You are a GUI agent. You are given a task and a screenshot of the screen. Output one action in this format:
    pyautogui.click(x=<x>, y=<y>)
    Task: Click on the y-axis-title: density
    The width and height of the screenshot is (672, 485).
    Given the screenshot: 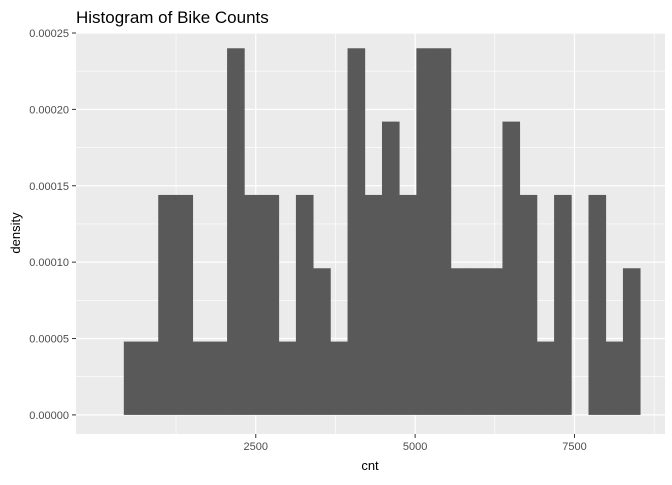 What is the action you would take?
    pyautogui.click(x=15, y=233)
    